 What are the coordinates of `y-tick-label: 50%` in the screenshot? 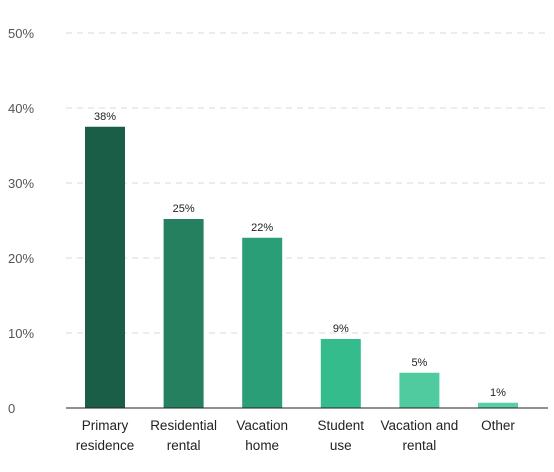 It's located at (21, 33).